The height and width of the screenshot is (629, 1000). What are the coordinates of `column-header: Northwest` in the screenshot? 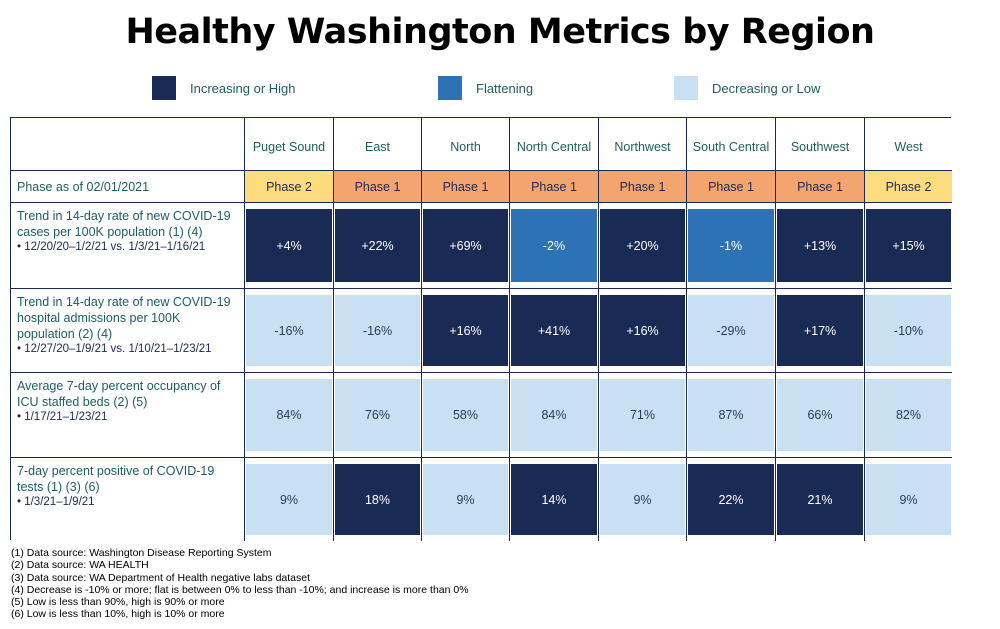 It's located at (643, 144).